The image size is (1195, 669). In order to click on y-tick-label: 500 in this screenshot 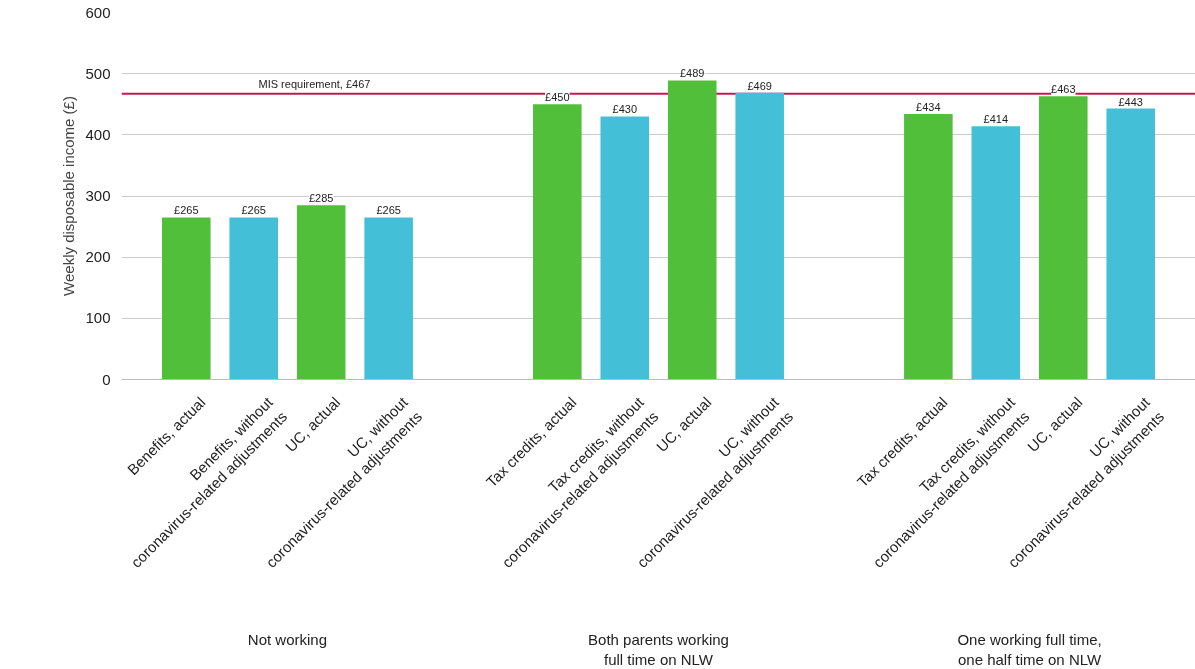, I will do `click(98, 73)`.